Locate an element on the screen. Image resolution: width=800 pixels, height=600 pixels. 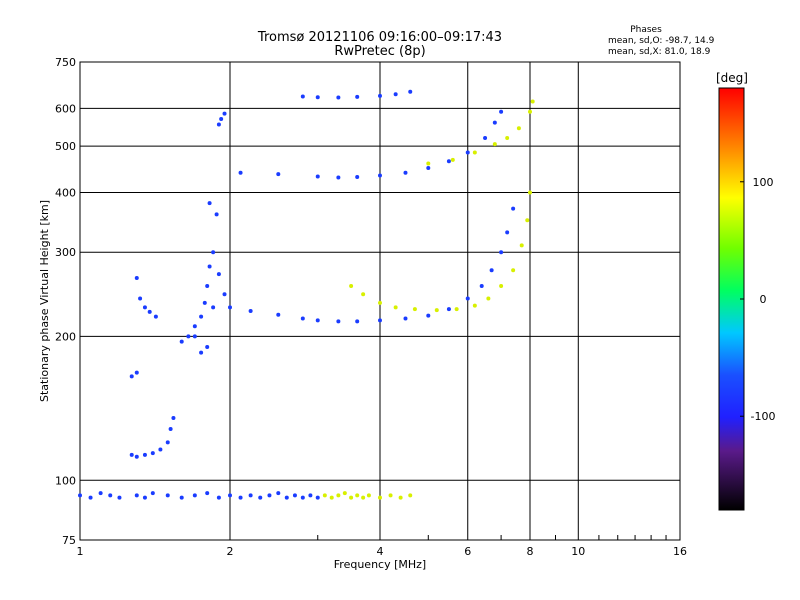
y-tick-label: 600 is located at coordinates (65, 108).